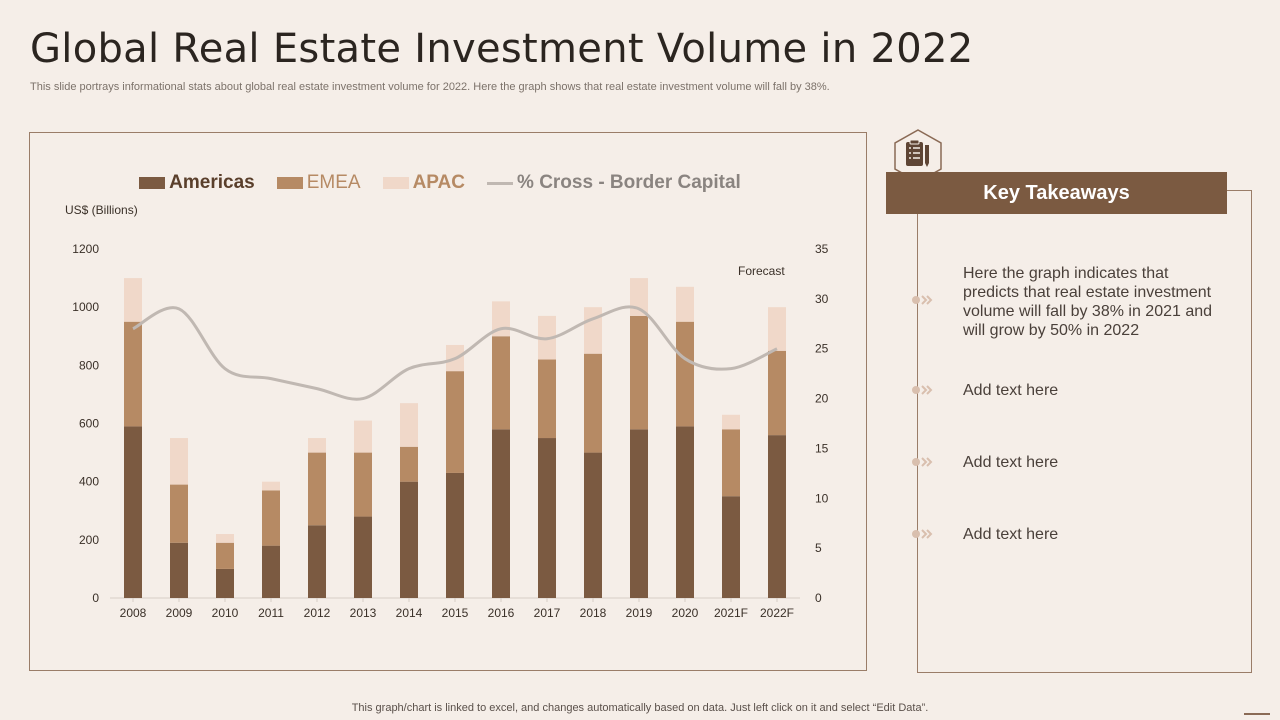  Describe the element at coordinates (818, 598) in the screenshot. I see `y2-tick-label: 0` at that location.